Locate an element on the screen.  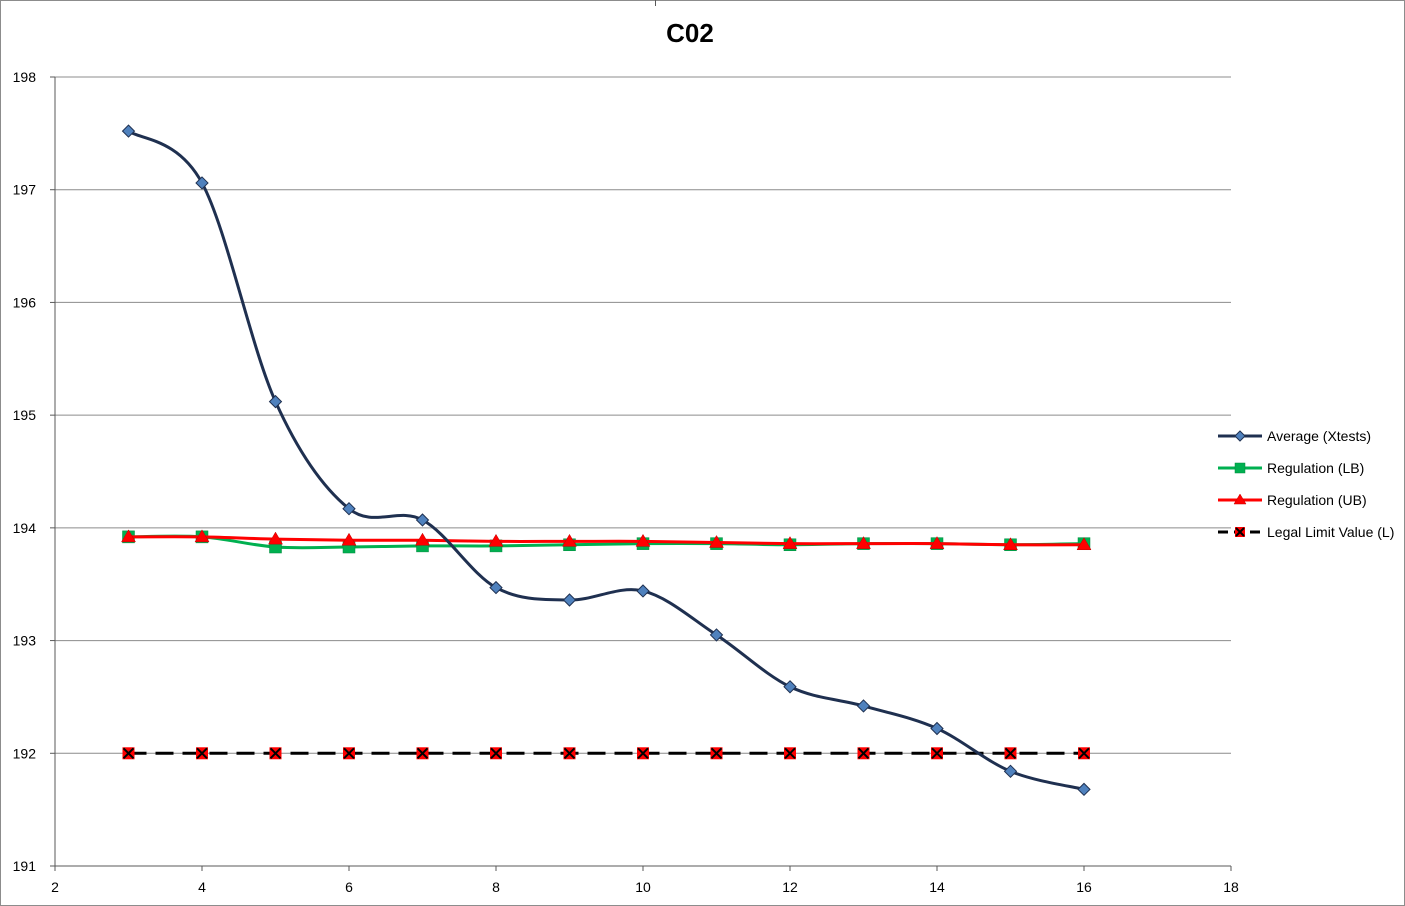
x-tick-label: 4 is located at coordinates (202, 887).